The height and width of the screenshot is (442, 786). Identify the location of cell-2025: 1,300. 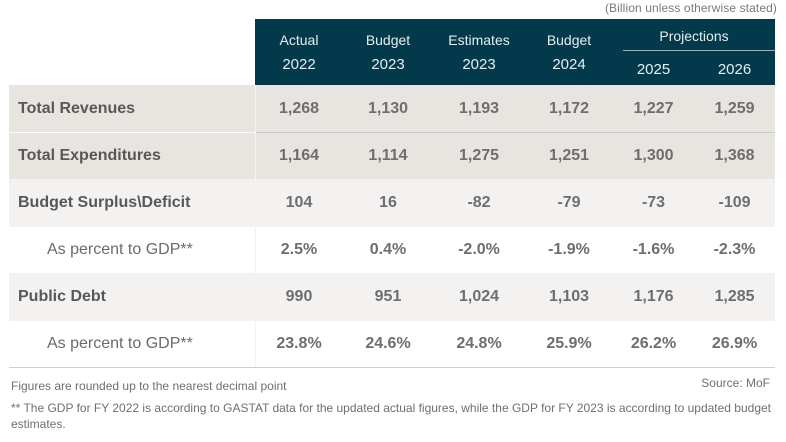
(653, 155).